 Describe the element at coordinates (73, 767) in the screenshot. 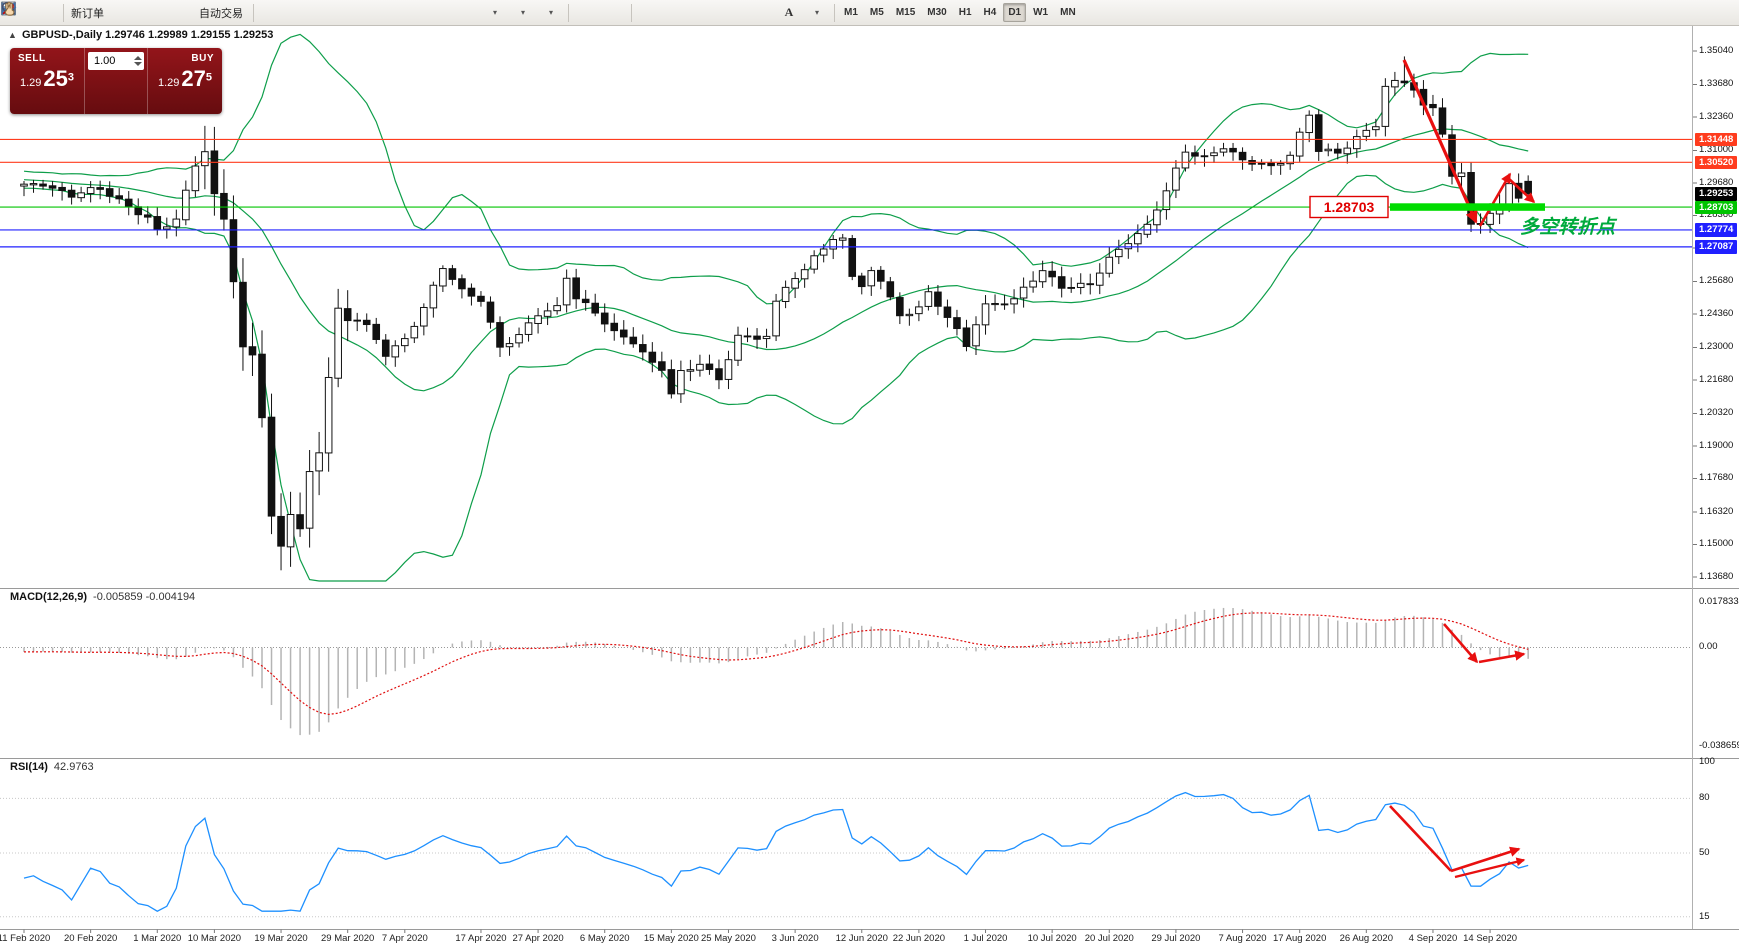

I see `rsi-value: 42.9763` at that location.